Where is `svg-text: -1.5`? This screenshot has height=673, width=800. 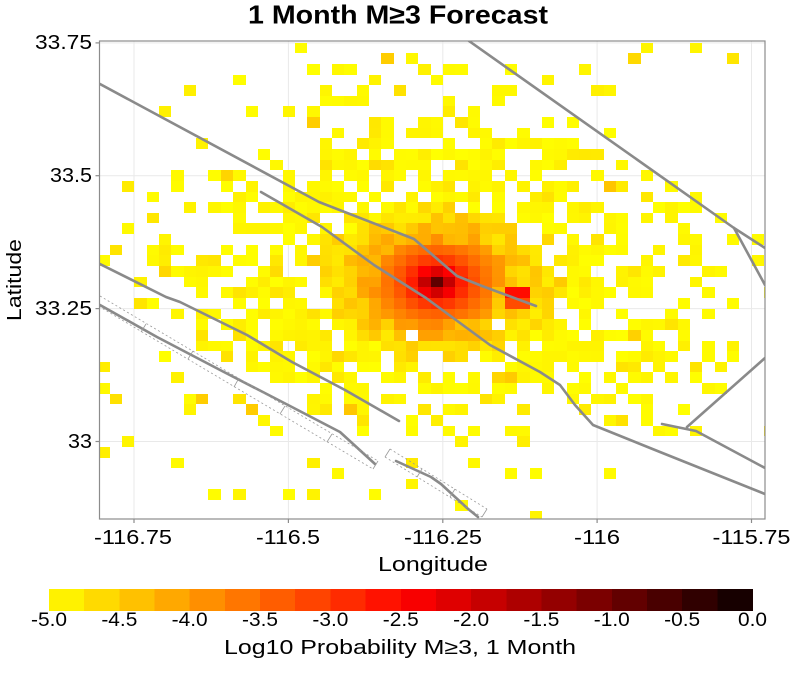 svg-text: -1.5 is located at coordinates (541, 620).